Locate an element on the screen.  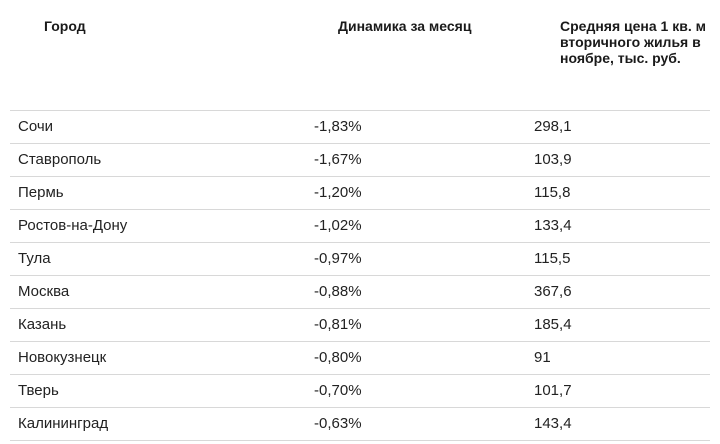
price-cell: 133,4 is located at coordinates (553, 225).